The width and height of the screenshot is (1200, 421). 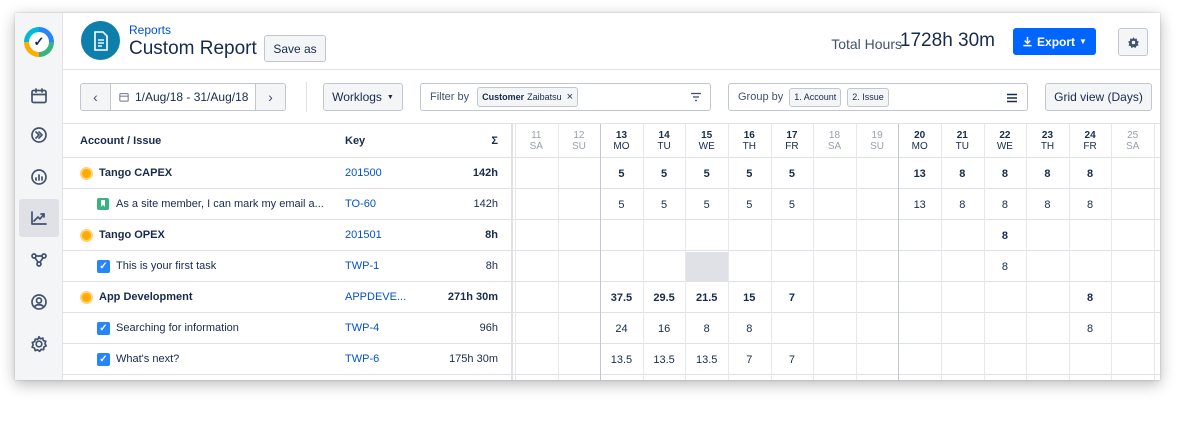 What do you see at coordinates (136, 173) in the screenshot?
I see `row-name: Tango CAPEX` at bounding box center [136, 173].